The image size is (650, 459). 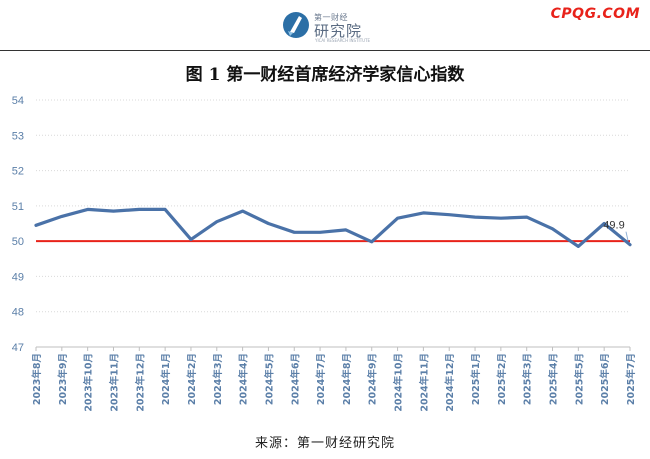 I want to click on y-tick-label: 51, so click(x=18, y=207).